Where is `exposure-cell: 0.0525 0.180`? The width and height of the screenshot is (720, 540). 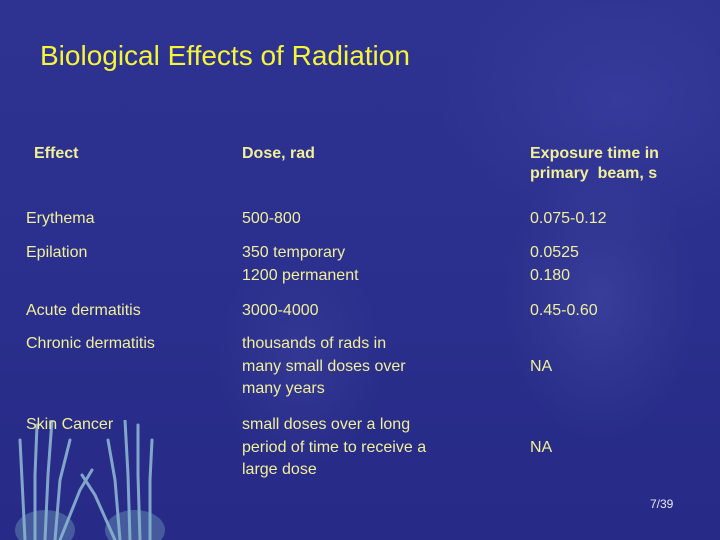 exposure-cell: 0.0525 0.180 is located at coordinates (554, 264).